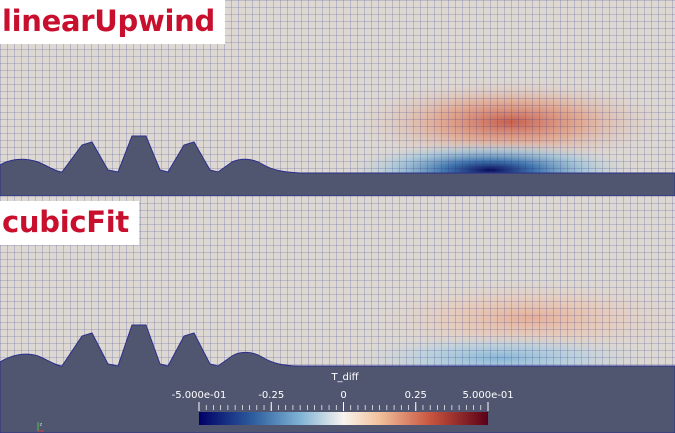 Image resolution: width=675 pixels, height=433 pixels. Describe the element at coordinates (271, 395) in the screenshot. I see `colorbar-tick-label: -0.25` at that location.